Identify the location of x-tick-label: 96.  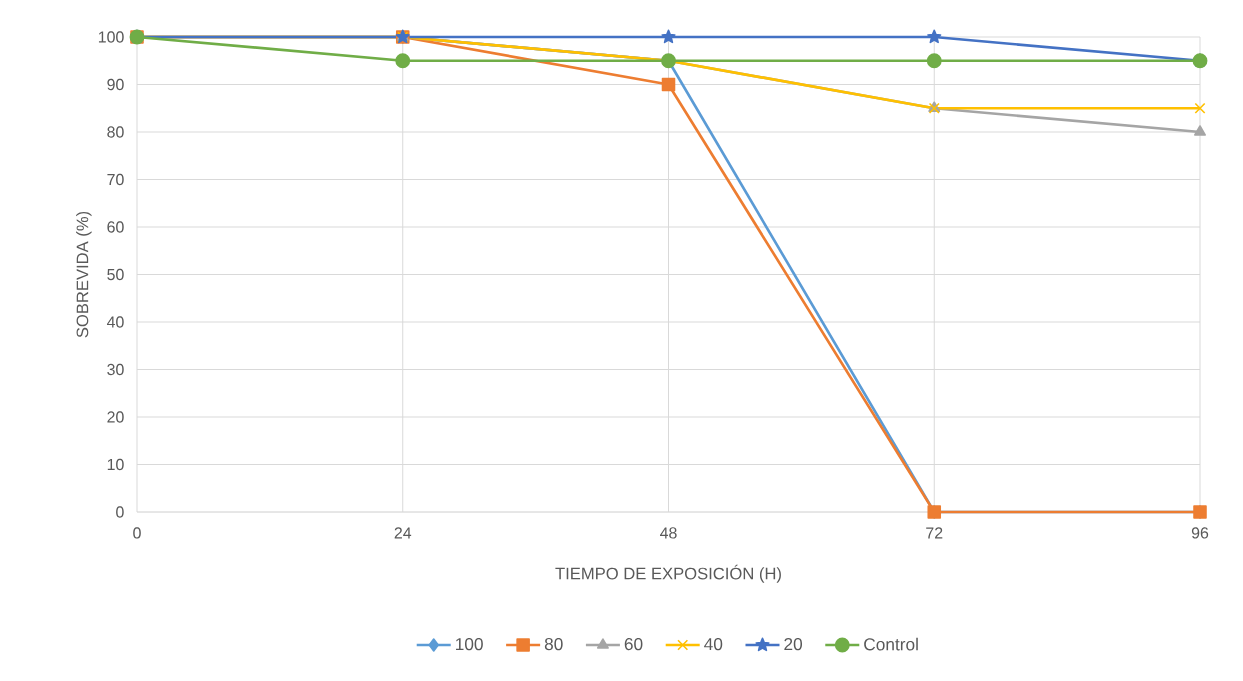
(1200, 533).